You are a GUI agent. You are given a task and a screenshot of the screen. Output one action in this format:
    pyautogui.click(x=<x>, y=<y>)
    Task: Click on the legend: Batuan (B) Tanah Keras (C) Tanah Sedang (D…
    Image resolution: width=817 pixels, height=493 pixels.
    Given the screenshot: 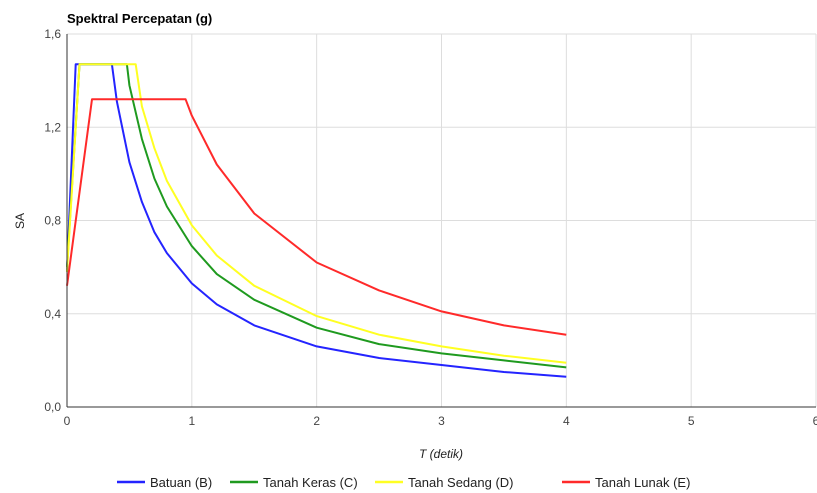 What is the action you would take?
    pyautogui.click(x=403, y=482)
    